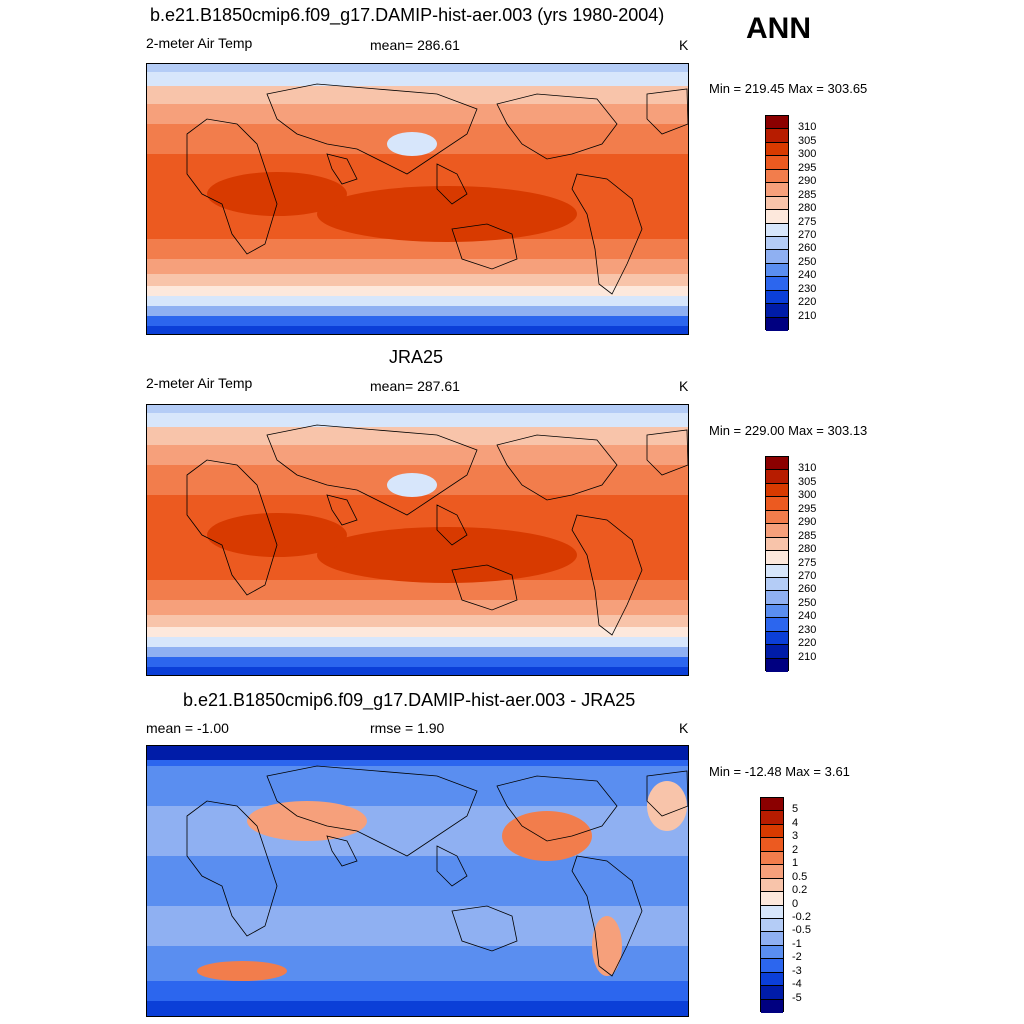  I want to click on panel-1-colorbar, so click(777, 223).